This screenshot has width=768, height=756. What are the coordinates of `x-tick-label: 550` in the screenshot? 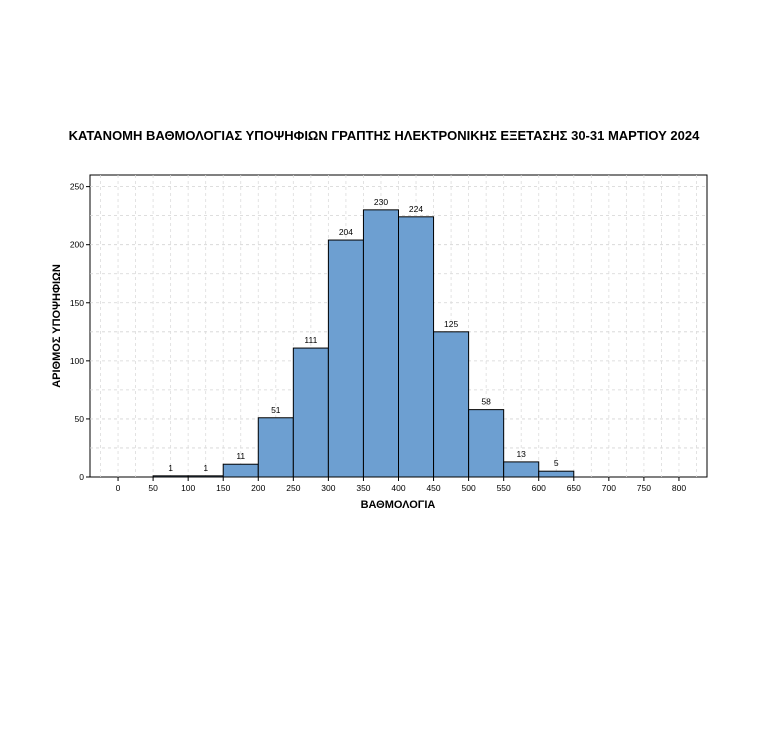 It's located at (504, 488).